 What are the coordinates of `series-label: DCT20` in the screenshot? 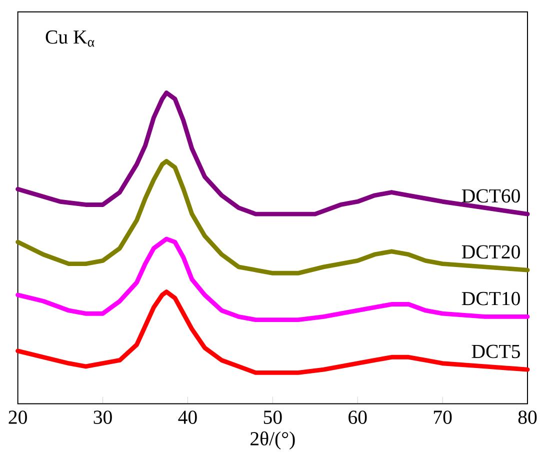 It's located at (491, 251).